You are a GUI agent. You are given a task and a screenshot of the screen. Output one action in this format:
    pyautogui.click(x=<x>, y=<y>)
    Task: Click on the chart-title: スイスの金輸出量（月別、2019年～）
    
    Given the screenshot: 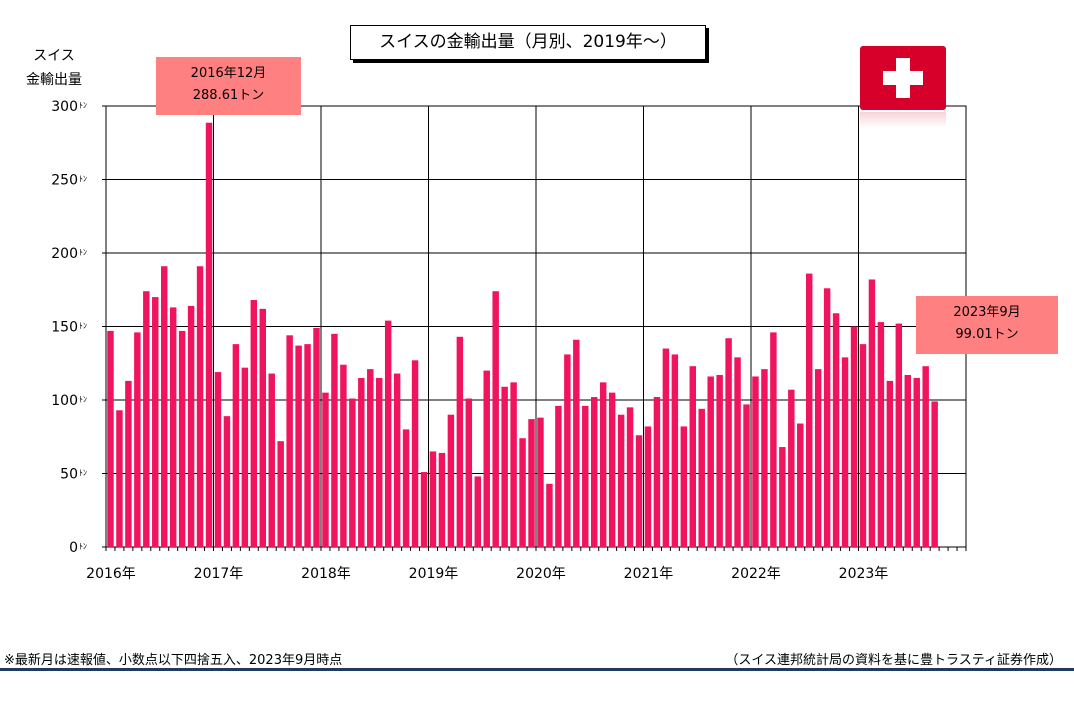 What is the action you would take?
    pyautogui.click(x=528, y=42)
    